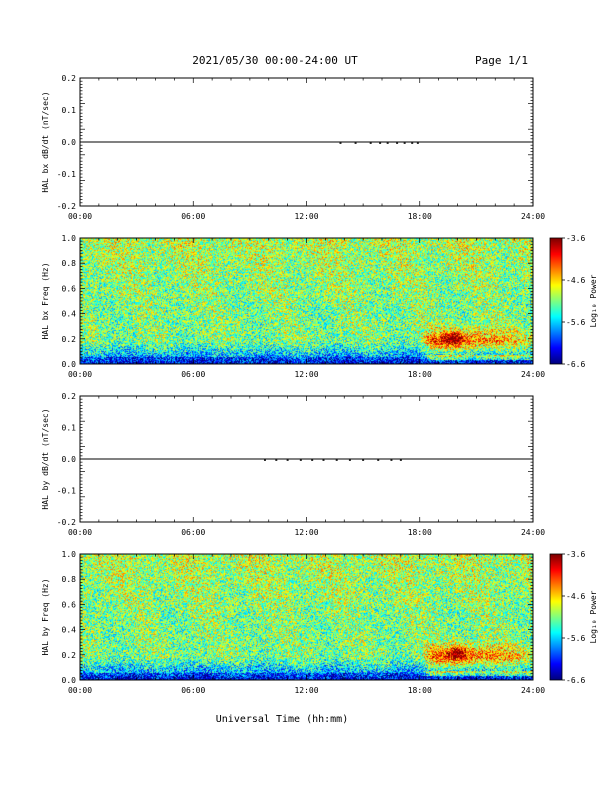 This screenshot has height=796, width=612. What do you see at coordinates (593, 616) in the screenshot?
I see `colorbar-label-4: Log₁₀ Power` at bounding box center [593, 616].